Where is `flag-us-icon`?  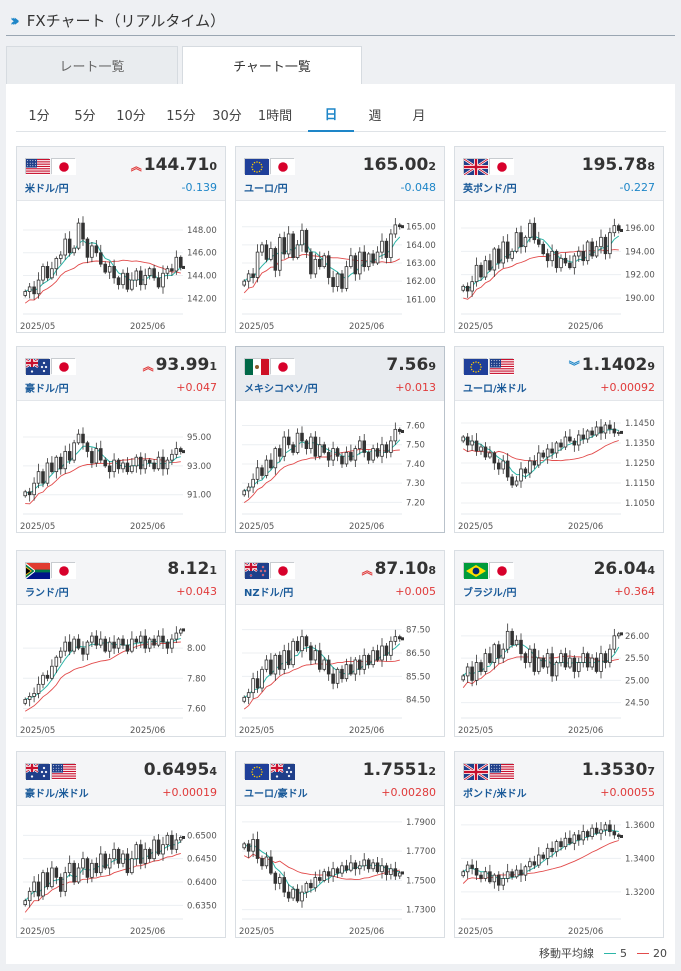
flag-us-icon is located at coordinates (63, 771).